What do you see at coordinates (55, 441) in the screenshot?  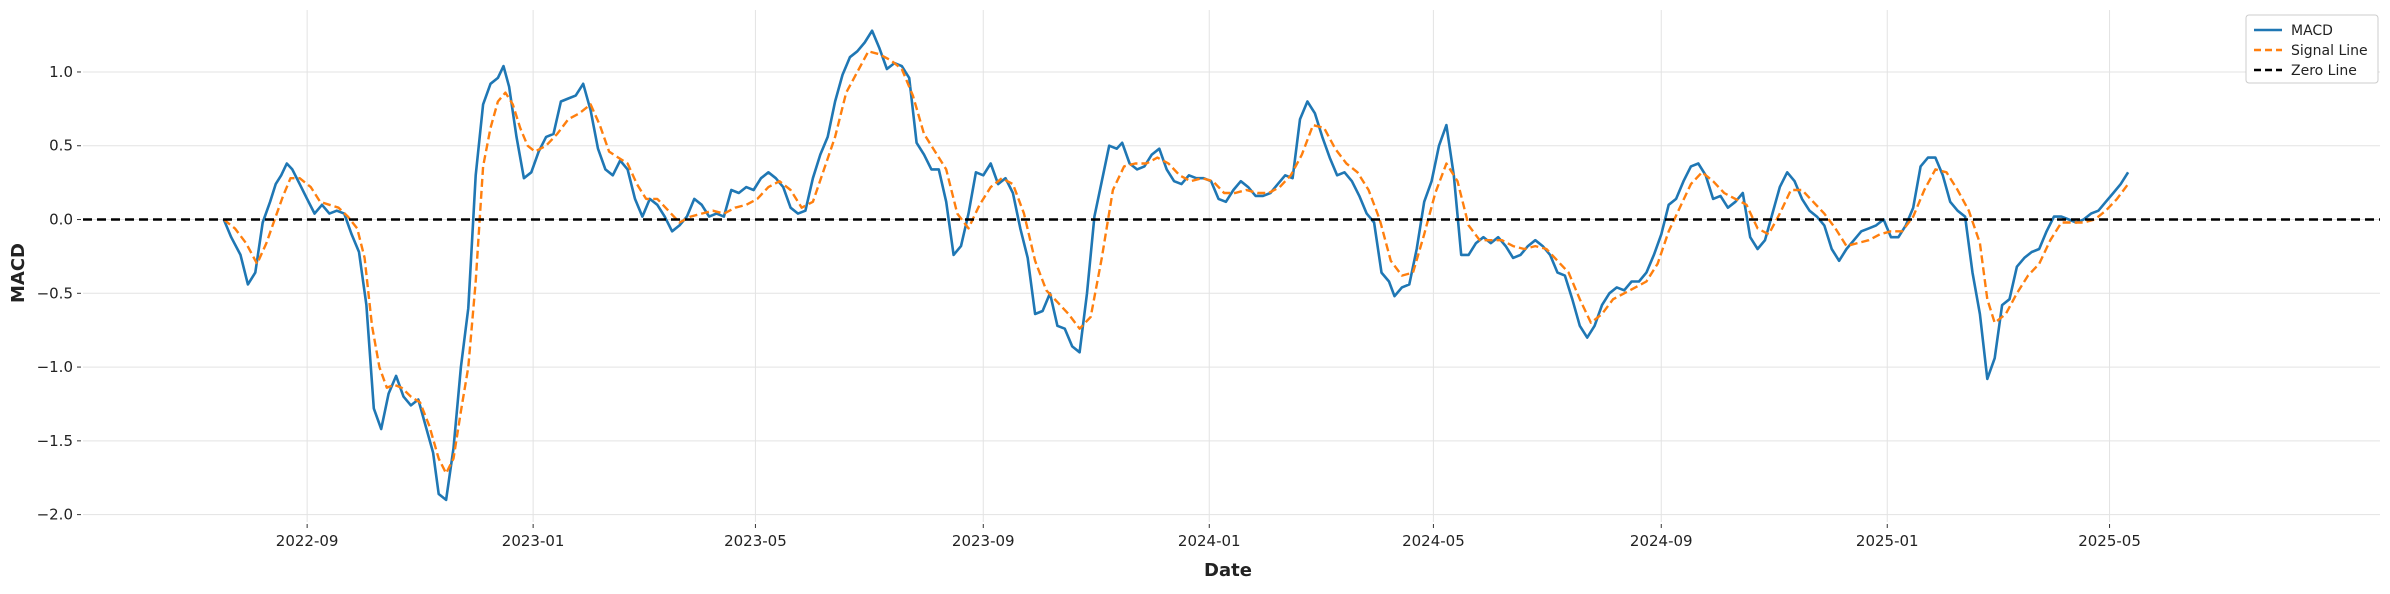 I see `y-tick-label: −1.5` at bounding box center [55, 441].